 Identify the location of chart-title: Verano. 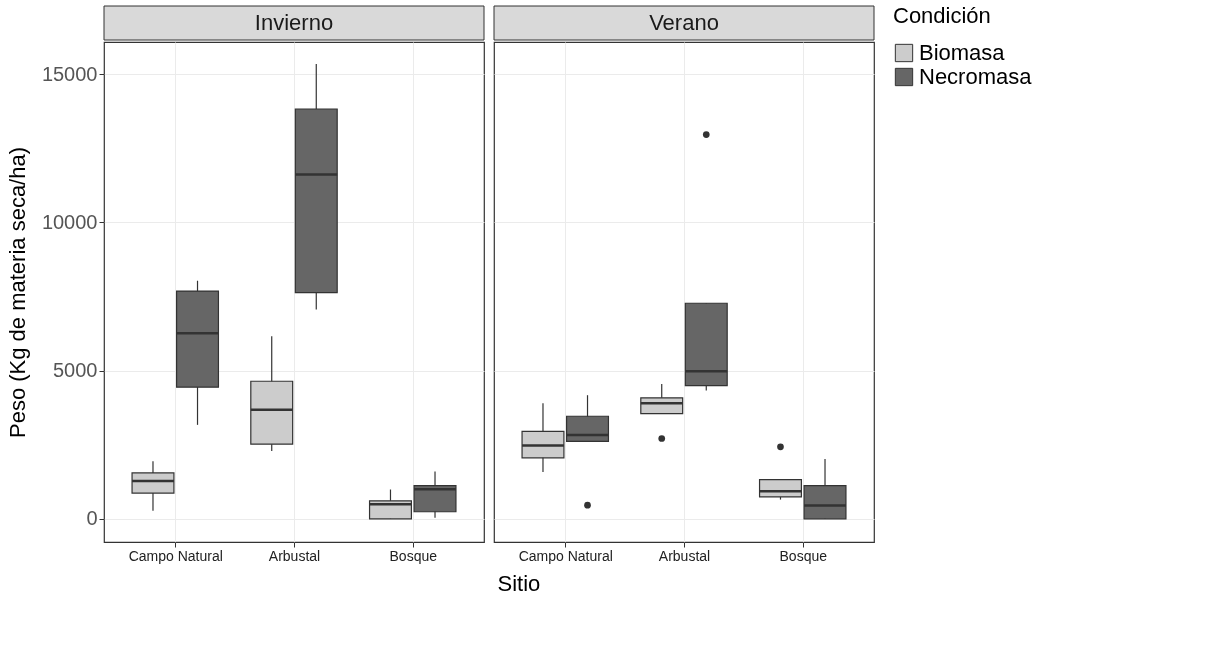
(684, 22).